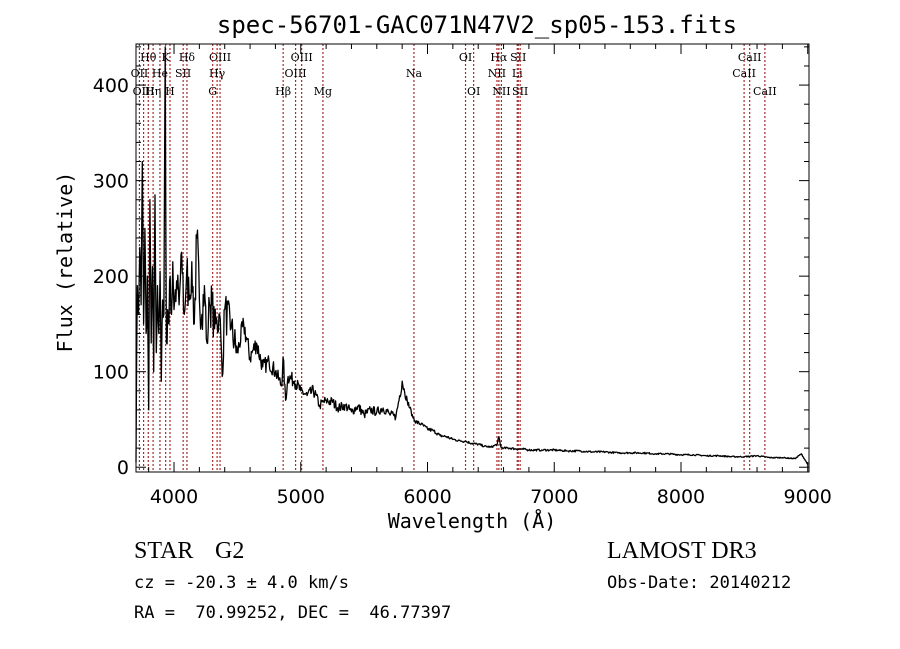  Describe the element at coordinates (241, 583) in the screenshot. I see `redshift-text: cz = -20.3 ± 4.0 km/s` at that location.